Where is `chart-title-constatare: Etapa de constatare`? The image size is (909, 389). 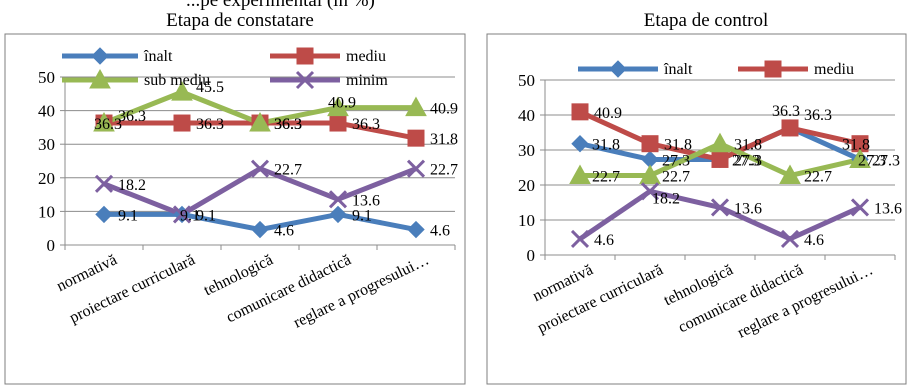 chart-title-constatare: Etapa de constatare is located at coordinates (240, 20).